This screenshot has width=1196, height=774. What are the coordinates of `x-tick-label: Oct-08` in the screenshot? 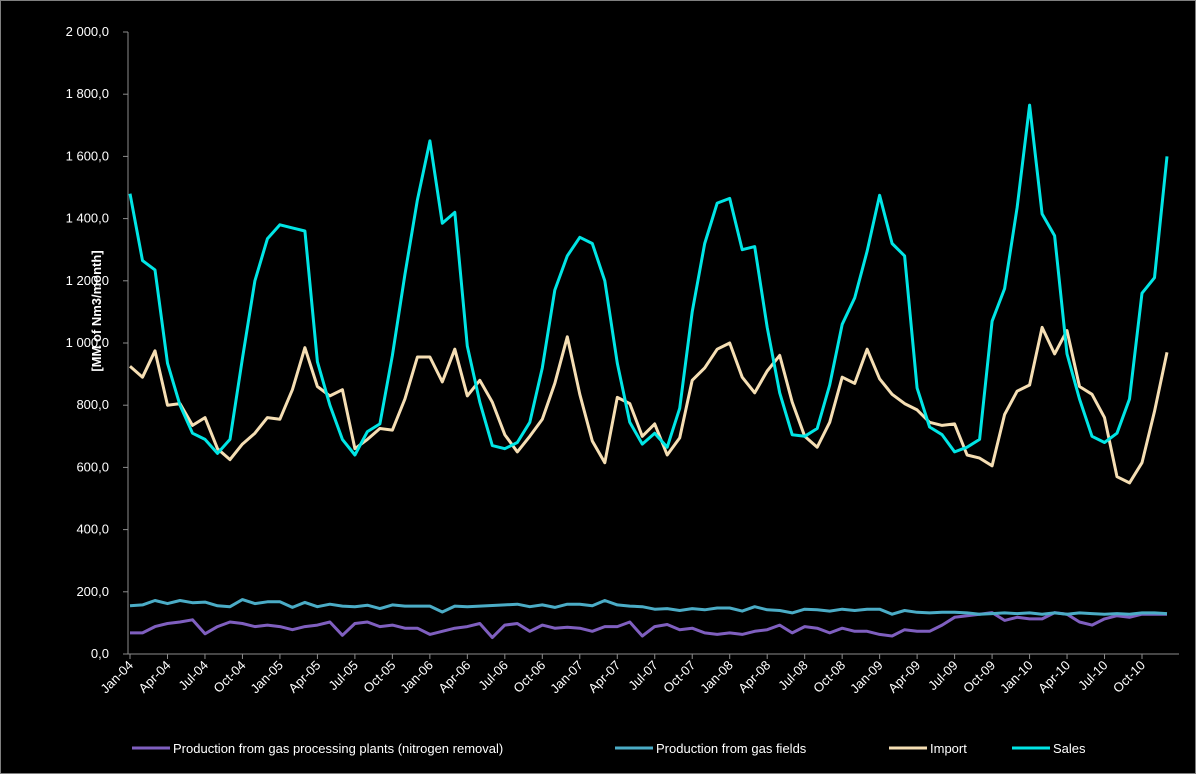 It's located at (829, 677).